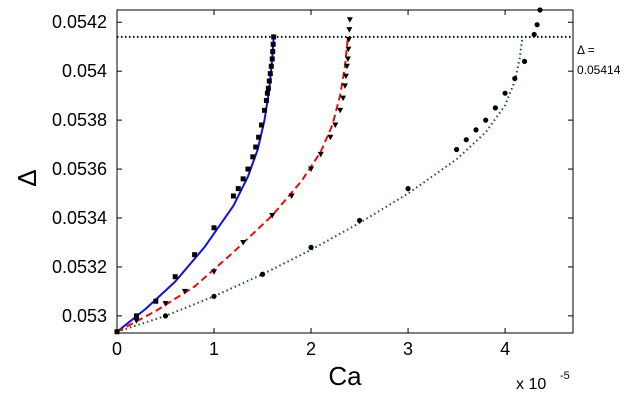 Image resolution: width=637 pixels, height=396 pixels. I want to click on y-tick-label: 0.0536, so click(79, 169).